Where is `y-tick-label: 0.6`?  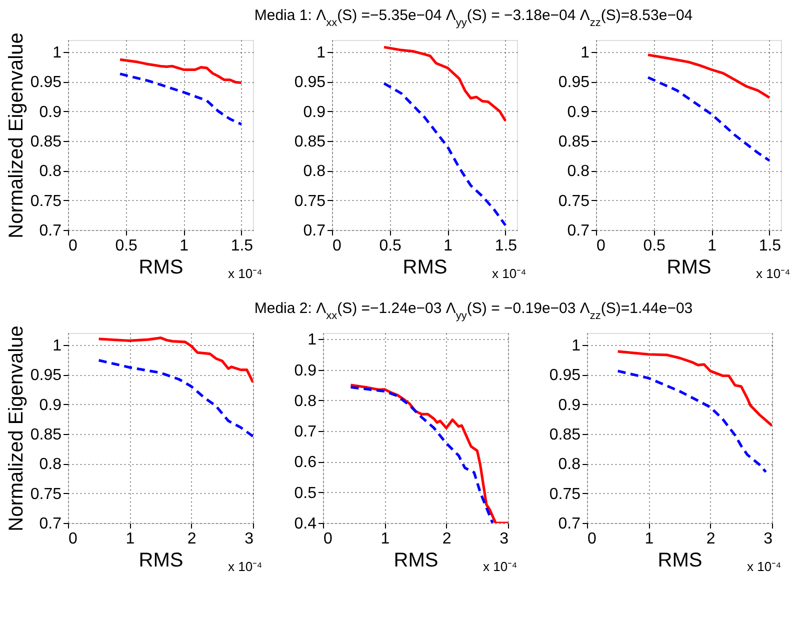 y-tick-label: 0.6 is located at coordinates (305, 463).